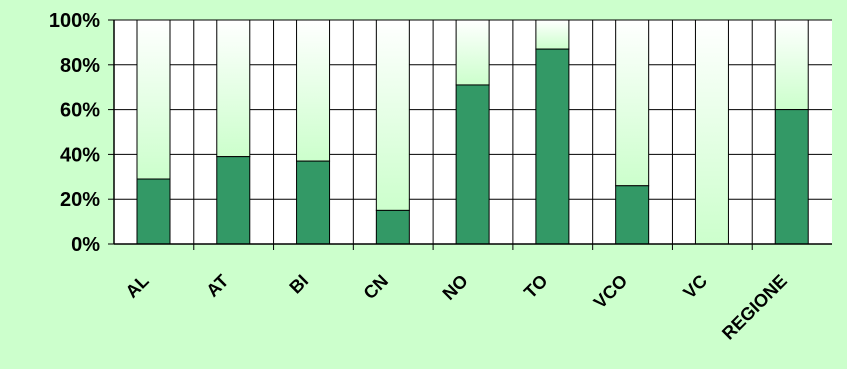  I want to click on bar-segment-value-al, so click(153, 211).